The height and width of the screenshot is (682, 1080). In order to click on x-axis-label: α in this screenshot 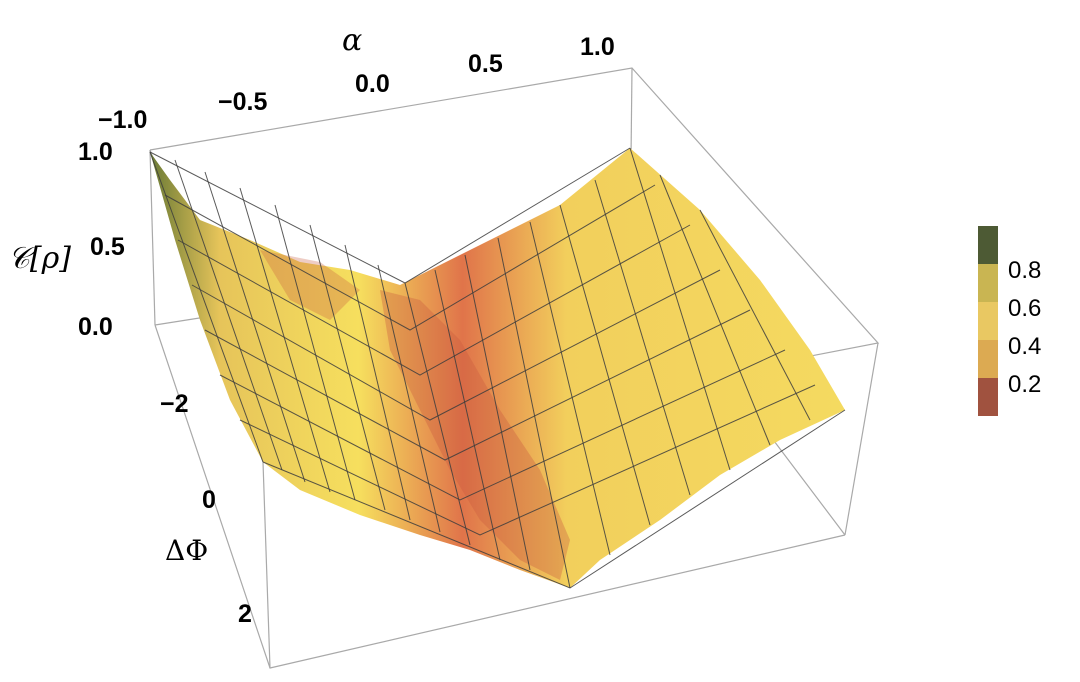, I will do `click(352, 40)`.